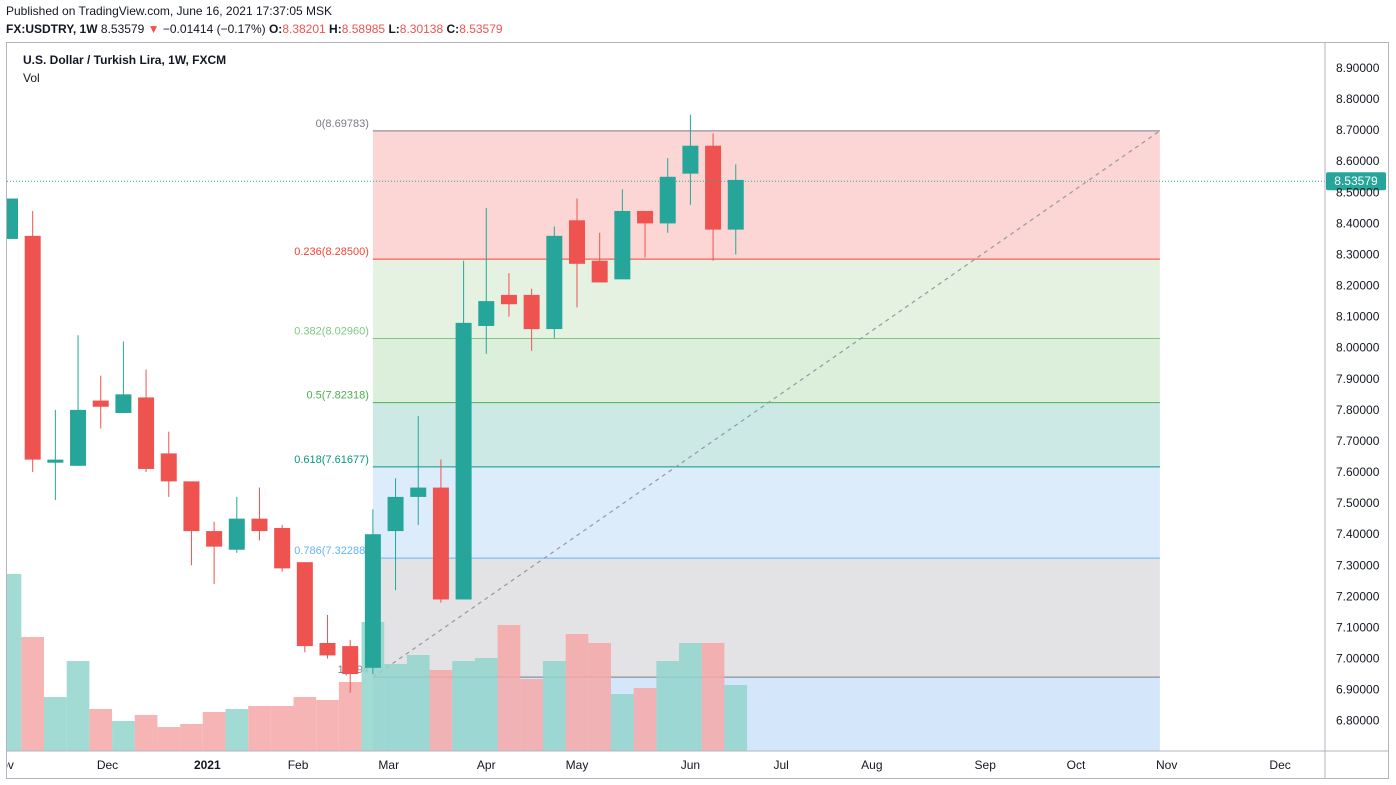 The width and height of the screenshot is (1396, 785). Describe the element at coordinates (986, 765) in the screenshot. I see `time-tick-label: Sep` at that location.